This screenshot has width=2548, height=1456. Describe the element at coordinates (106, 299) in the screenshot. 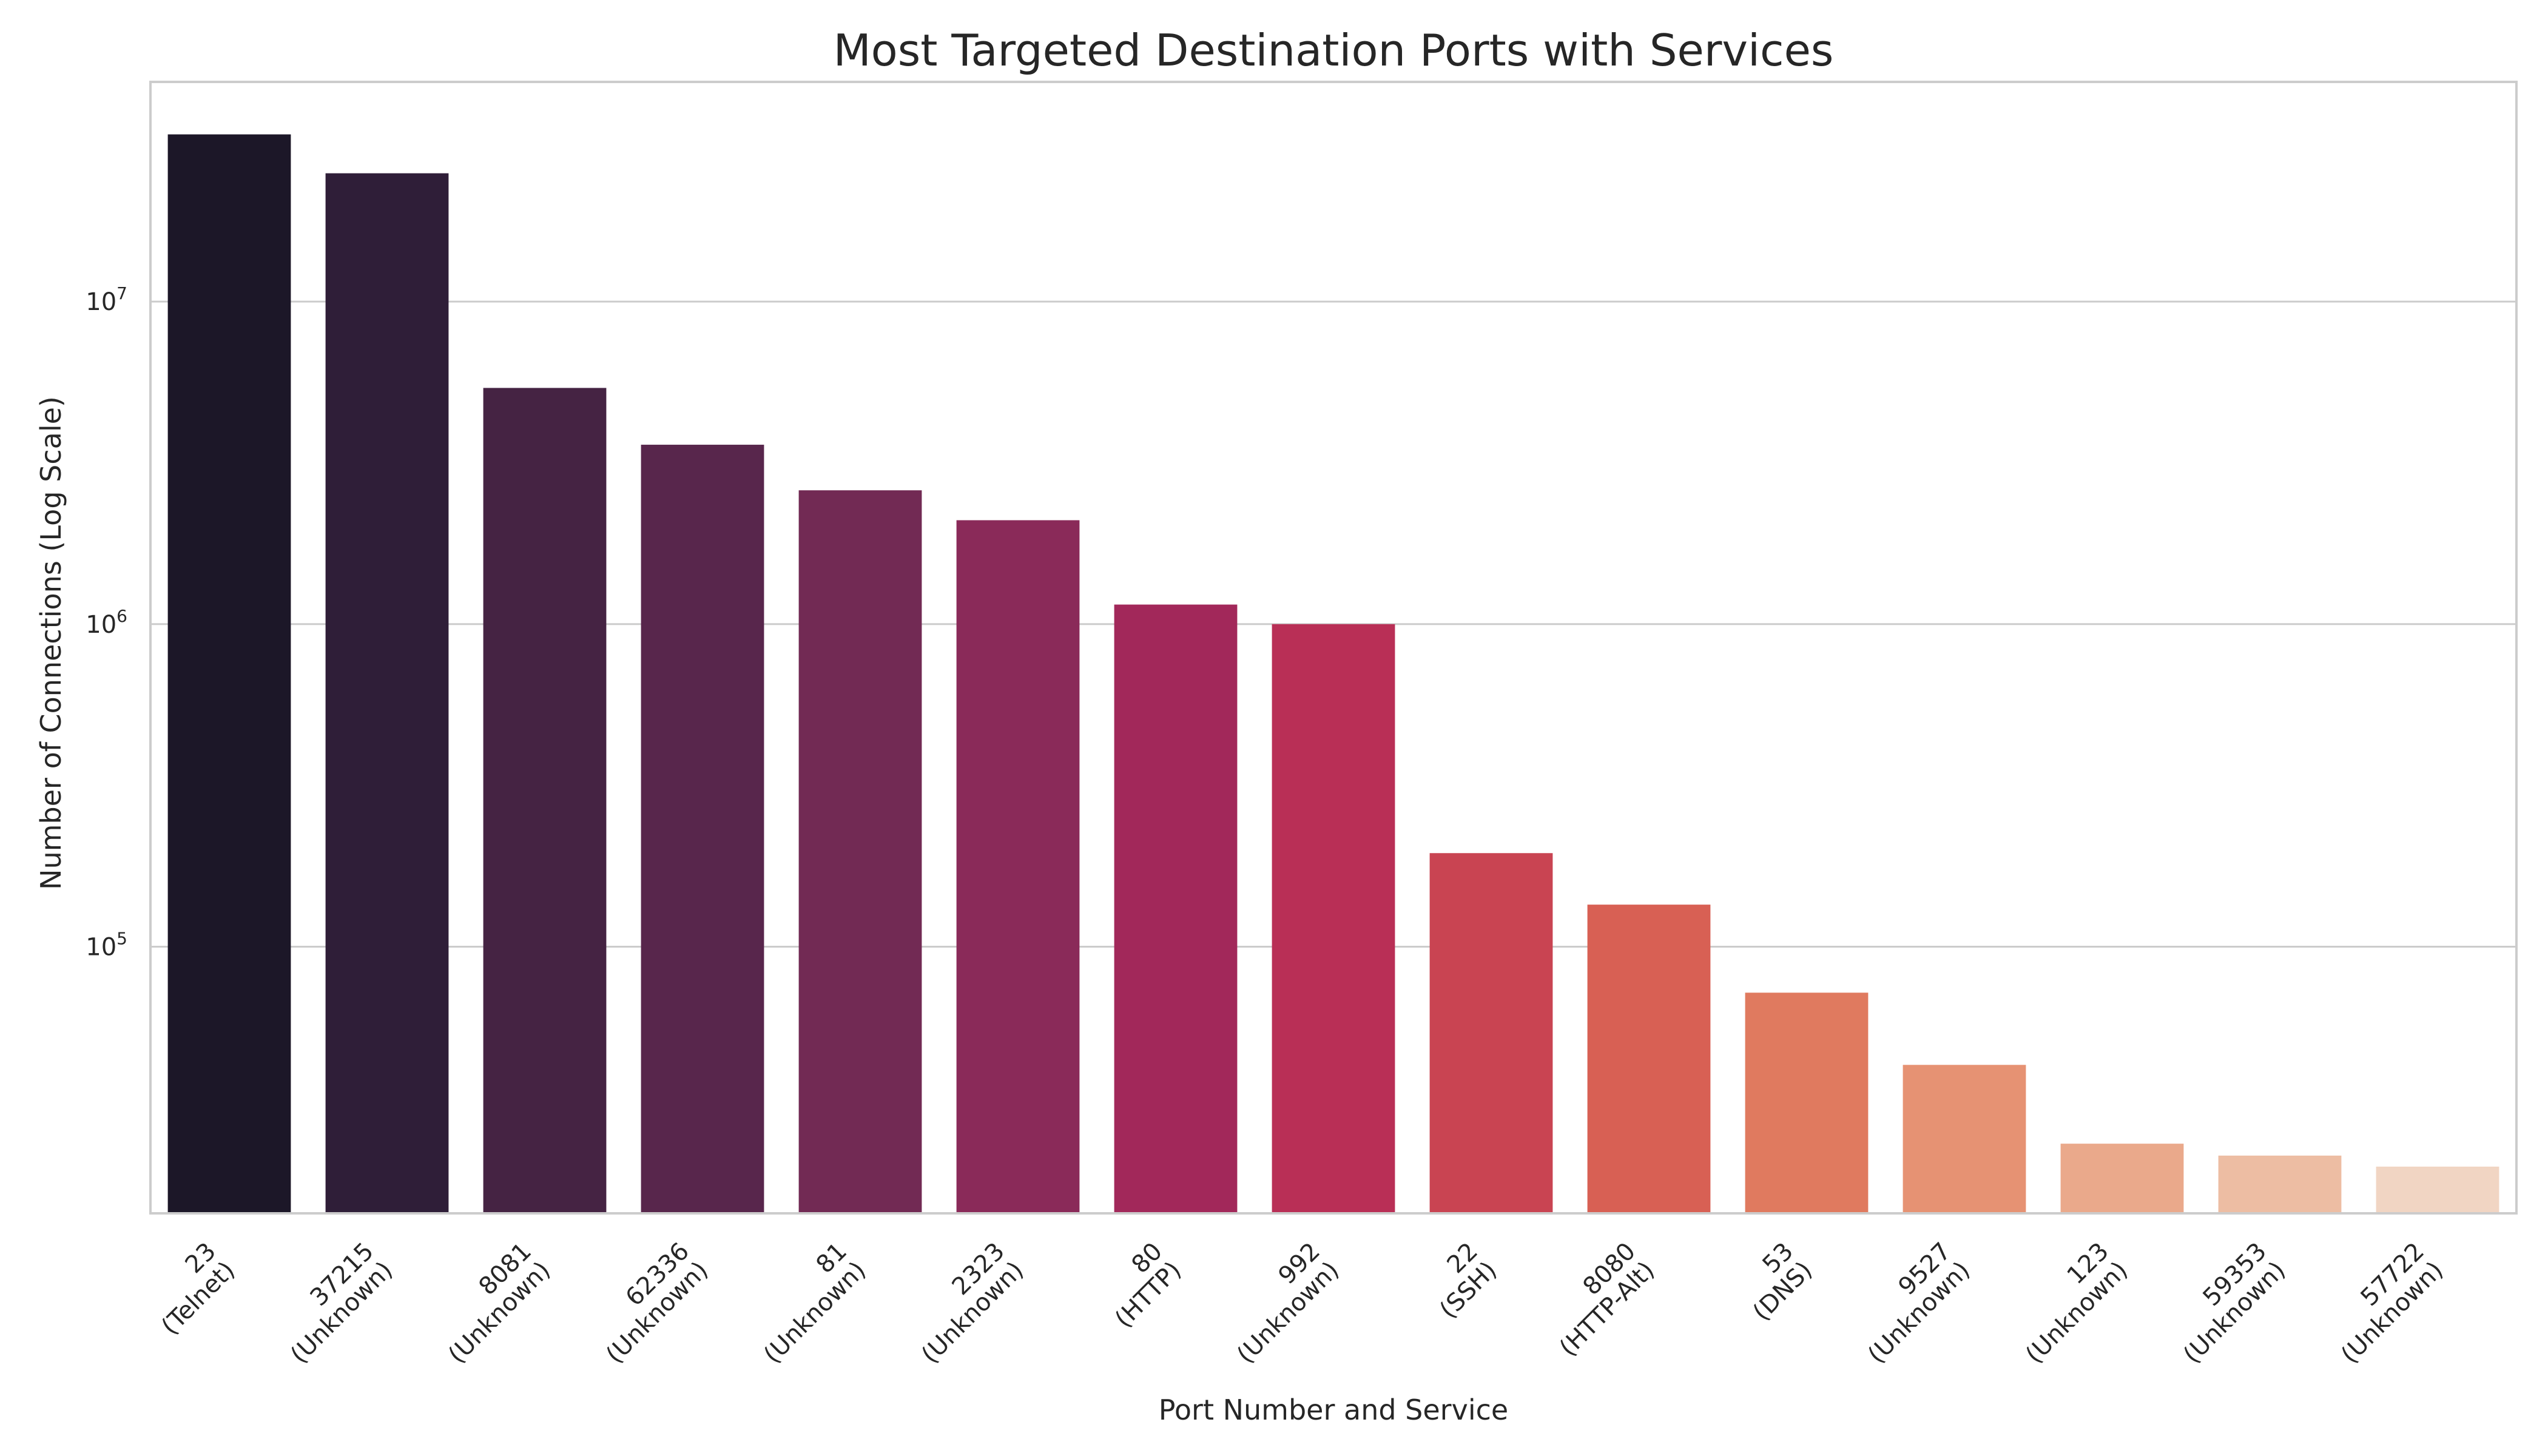

I see `y-tick-label: 10⁷` at that location.